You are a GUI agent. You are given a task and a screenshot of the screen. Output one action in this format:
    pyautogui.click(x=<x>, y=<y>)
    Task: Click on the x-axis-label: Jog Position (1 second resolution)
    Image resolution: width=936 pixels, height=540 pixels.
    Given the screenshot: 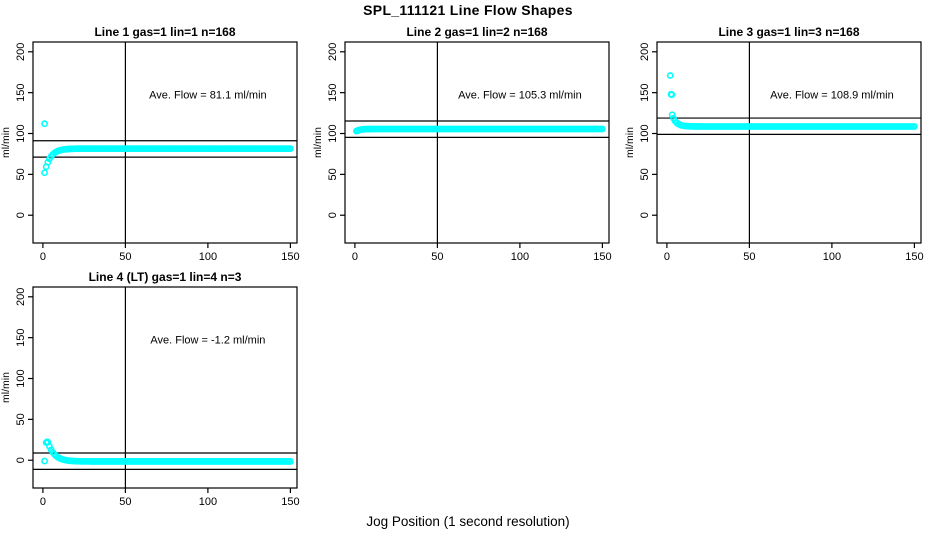 What is the action you would take?
    pyautogui.click(x=468, y=521)
    